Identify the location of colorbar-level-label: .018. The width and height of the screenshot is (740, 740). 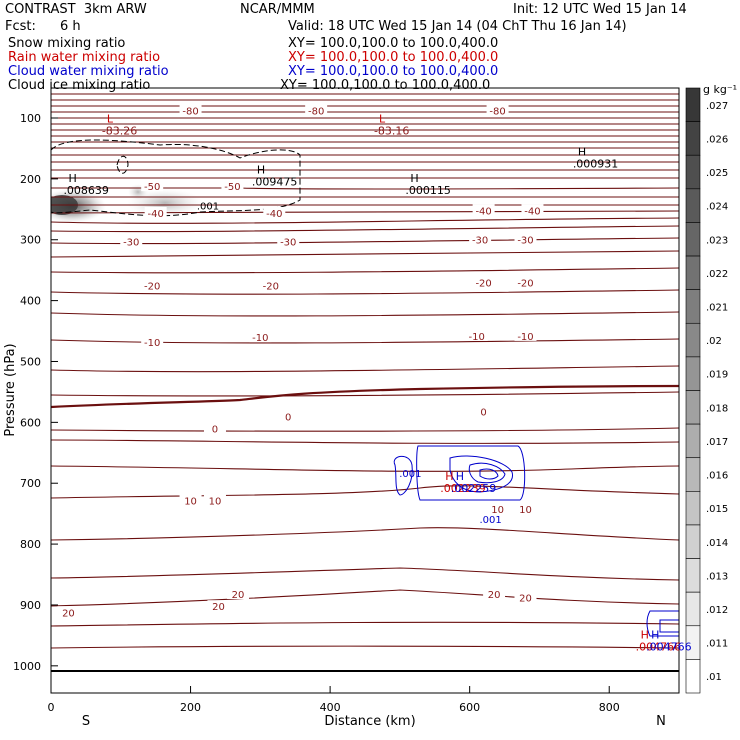
(717, 408).